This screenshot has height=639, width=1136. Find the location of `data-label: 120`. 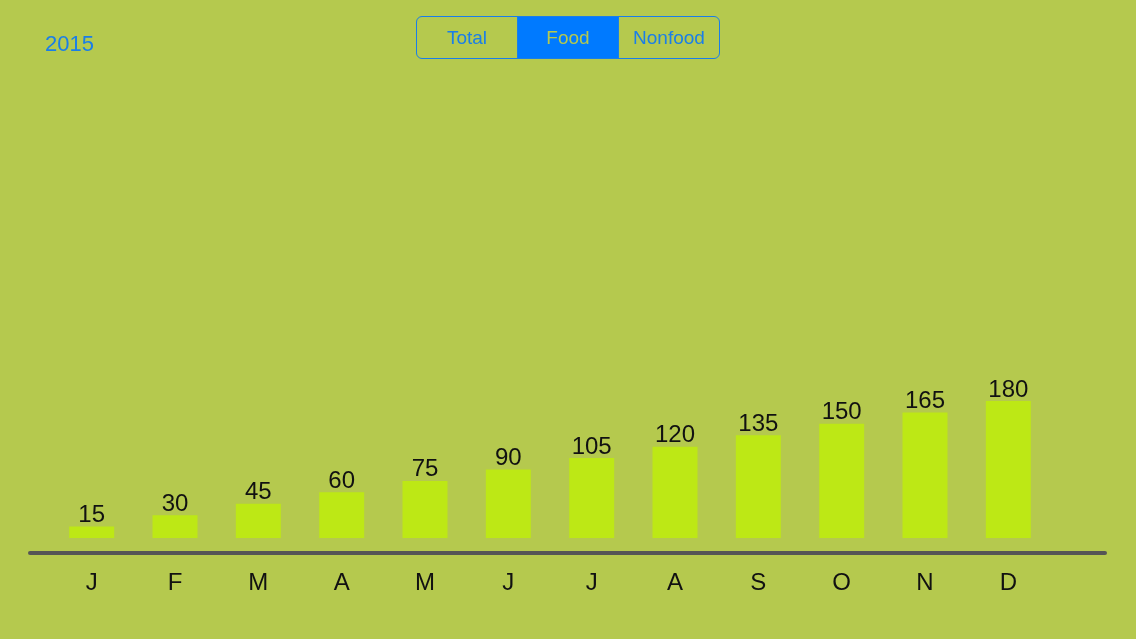

data-label: 120 is located at coordinates (675, 434).